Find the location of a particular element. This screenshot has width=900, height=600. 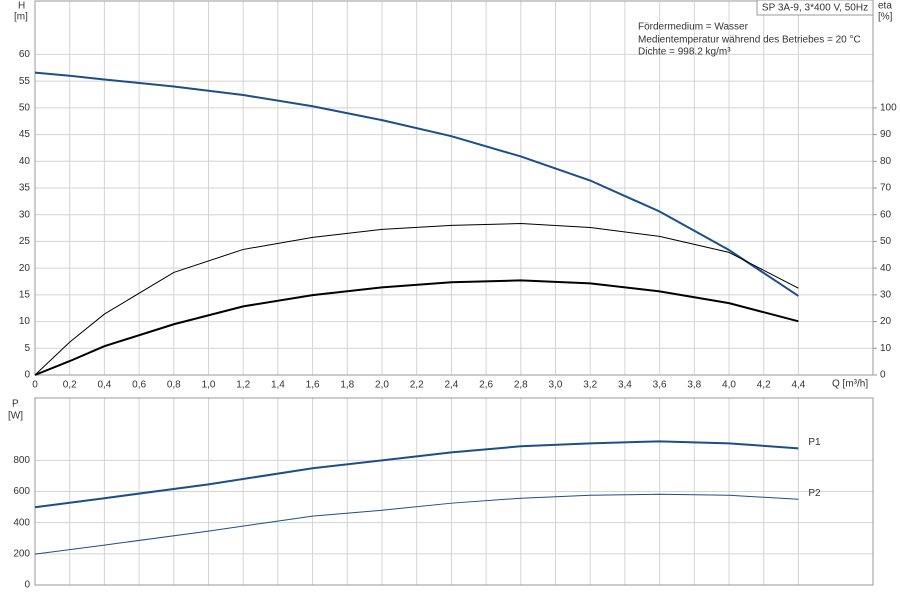

x-tick-label: 2,8 is located at coordinates (521, 385).